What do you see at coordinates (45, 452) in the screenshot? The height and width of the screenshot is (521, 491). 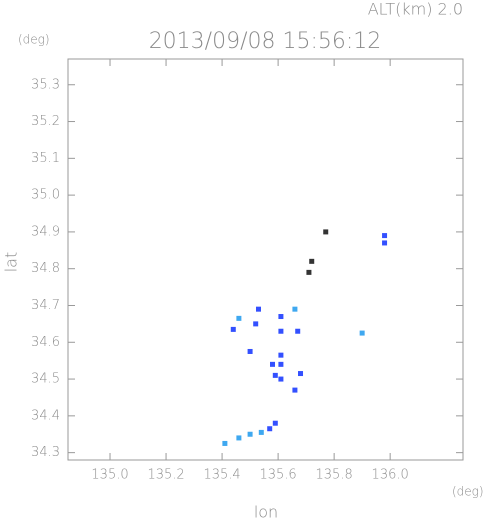 I see `y-tick-label: 34.3` at bounding box center [45, 452].